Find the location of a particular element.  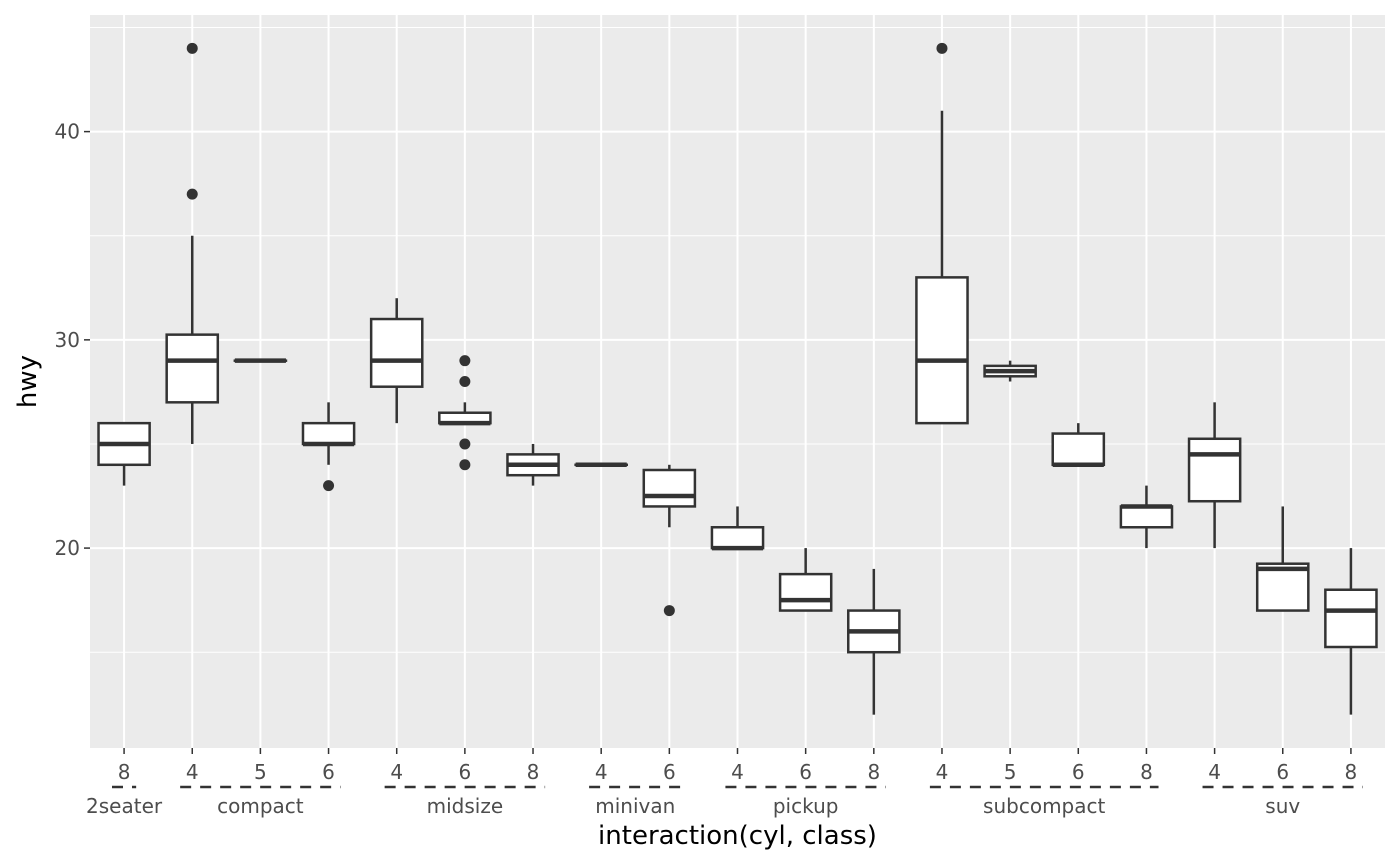

group-label: subcompact is located at coordinates (1044, 806).